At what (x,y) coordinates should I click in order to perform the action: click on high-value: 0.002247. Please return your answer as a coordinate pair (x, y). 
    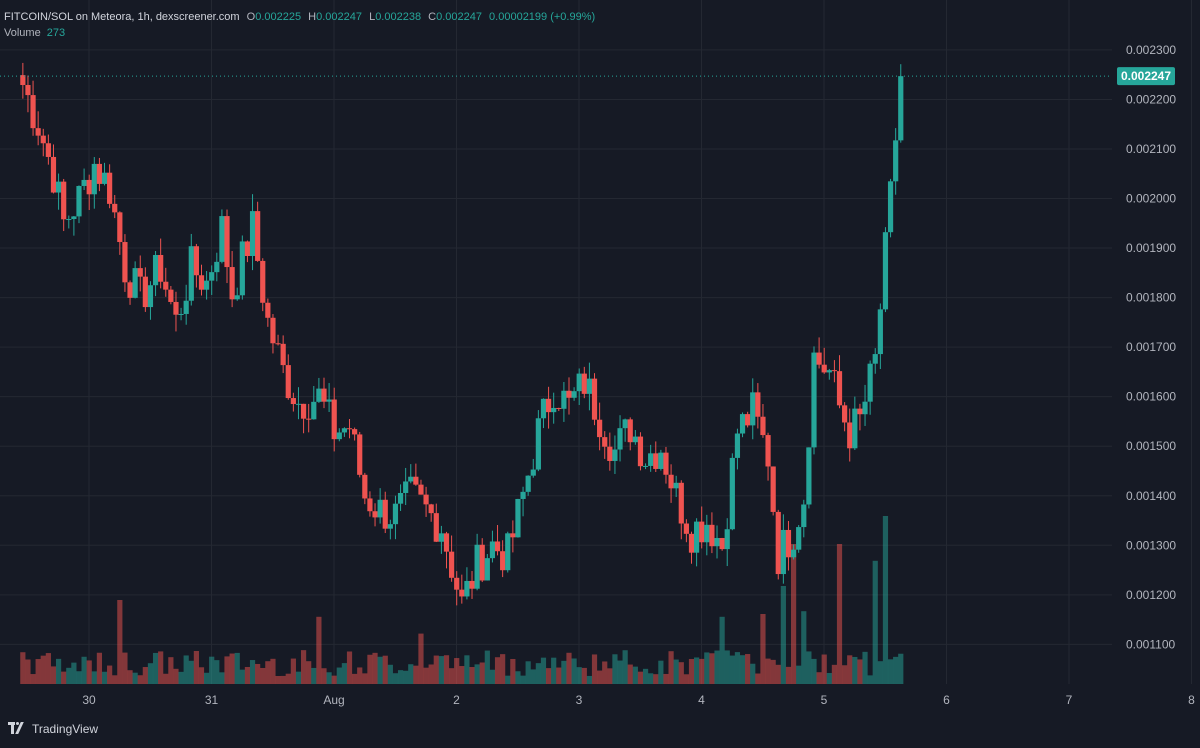
    Looking at the image, I should click on (339, 17).